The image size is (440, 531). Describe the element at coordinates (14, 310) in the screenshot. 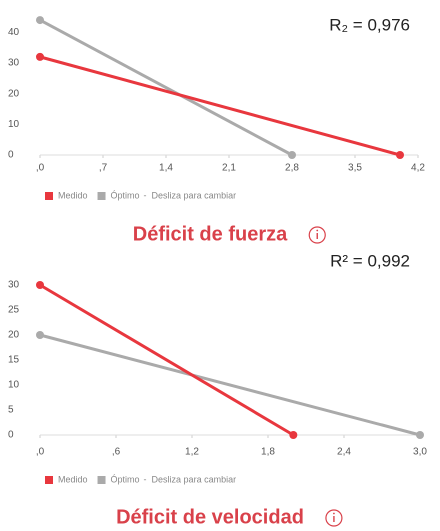

I see `y-tick-label: 25` at that location.